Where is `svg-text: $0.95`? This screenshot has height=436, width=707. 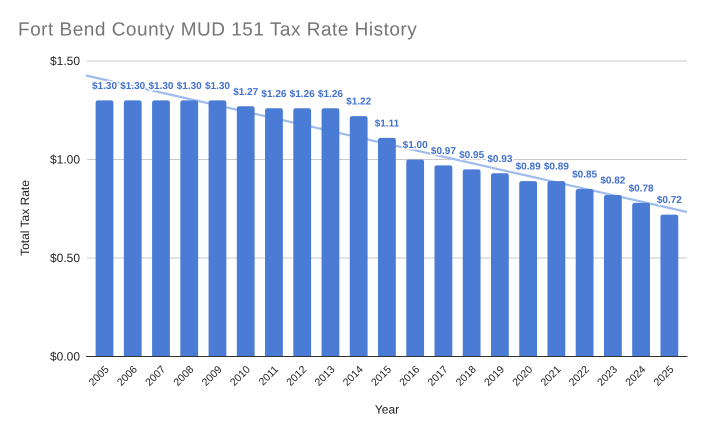 svg-text: $0.95 is located at coordinates (471, 155).